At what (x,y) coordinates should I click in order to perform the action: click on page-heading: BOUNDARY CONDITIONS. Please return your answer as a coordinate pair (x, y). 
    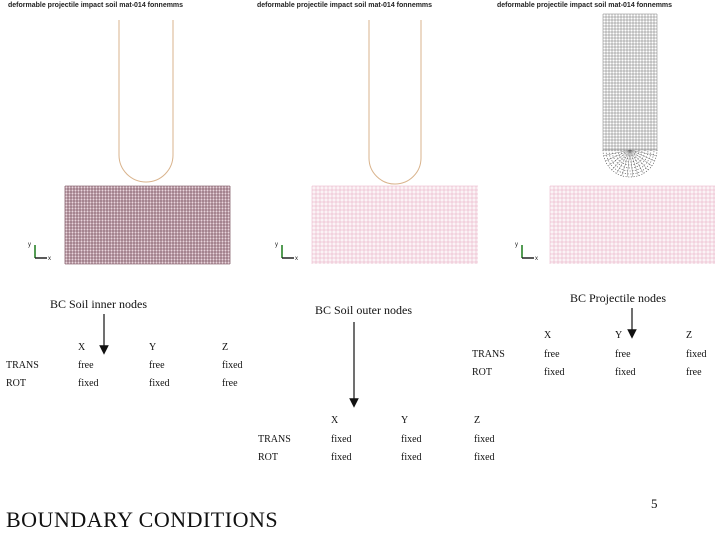
    Looking at the image, I should click on (142, 519).